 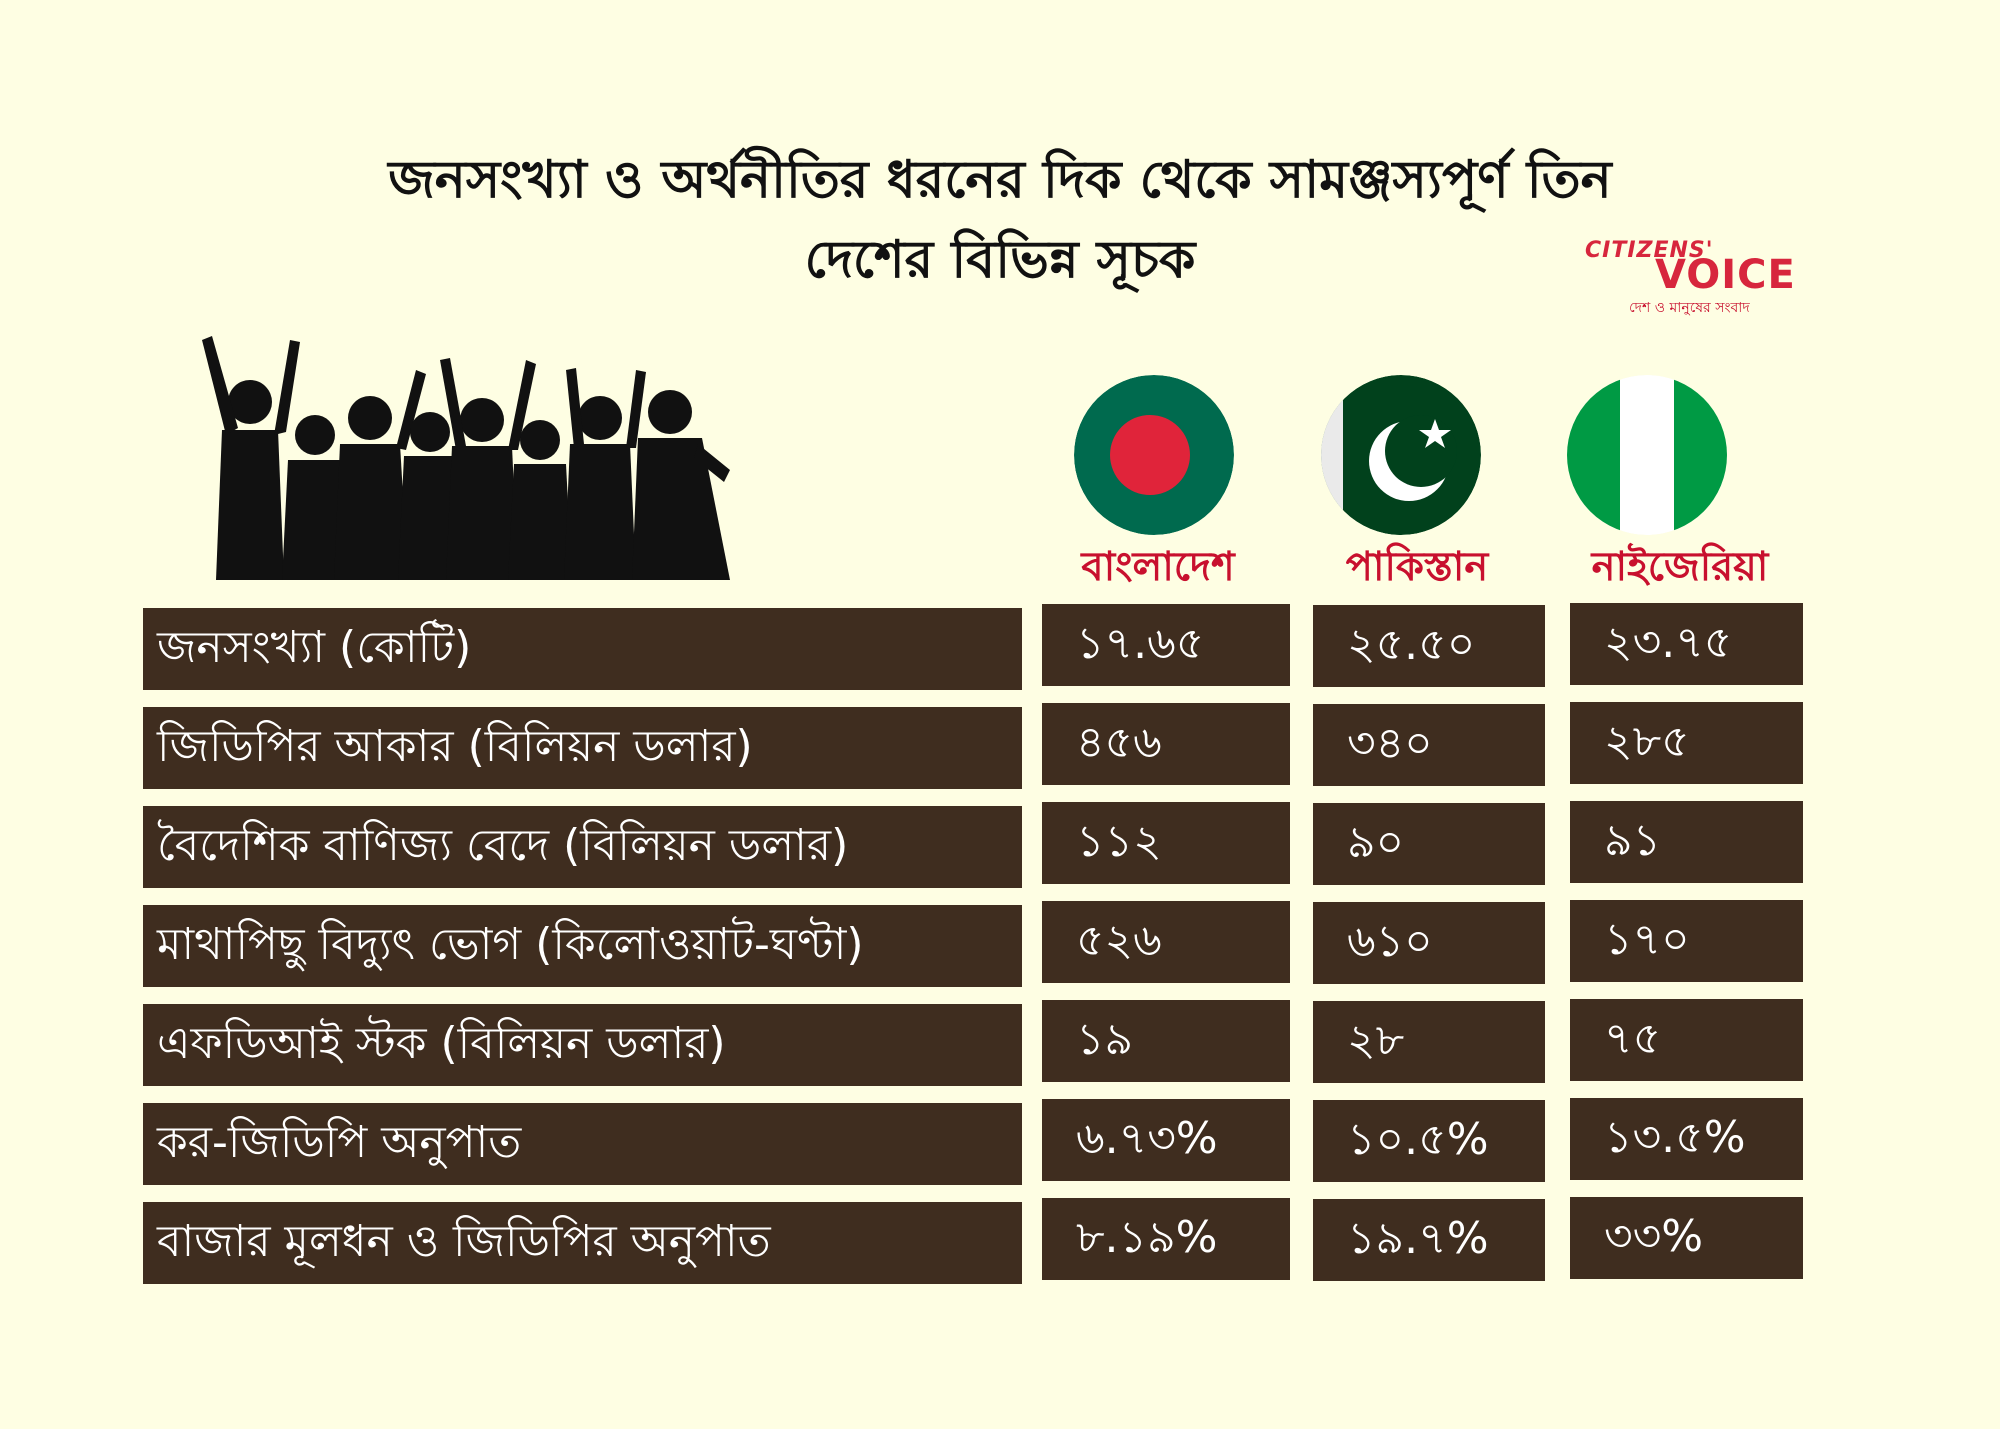 What do you see at coordinates (582, 946) in the screenshot?
I see `row-label: মাথাপিছু বিদ্যুৎ ভোগ (কিলোওয়াট-ঘণ্টা)` at bounding box center [582, 946].